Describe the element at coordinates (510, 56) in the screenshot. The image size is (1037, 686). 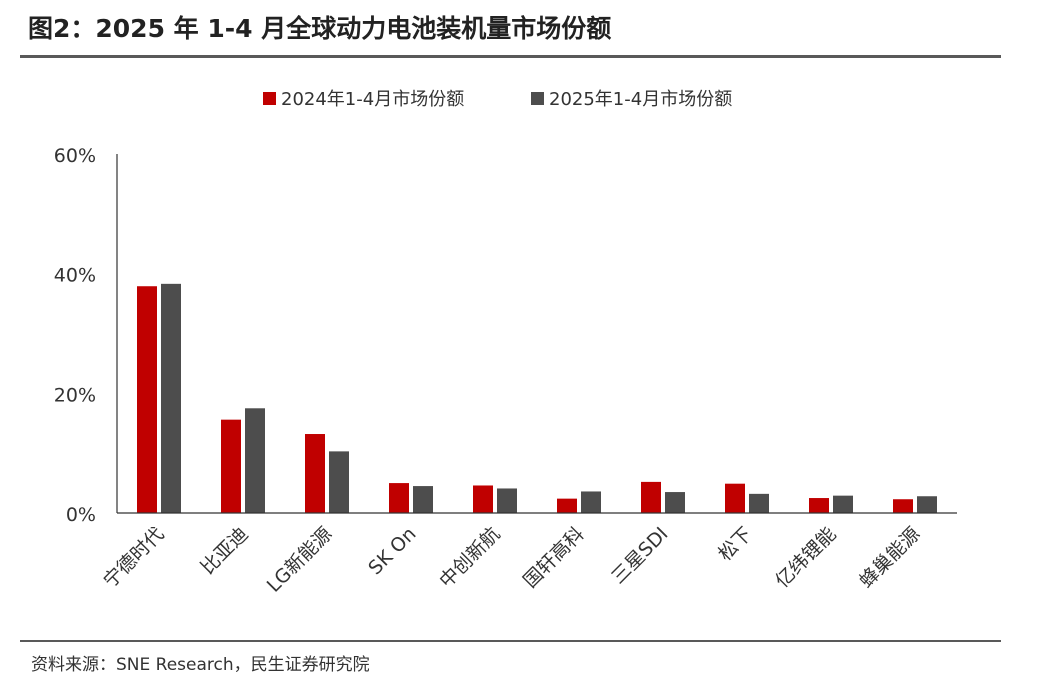
I see `title-divider` at that location.